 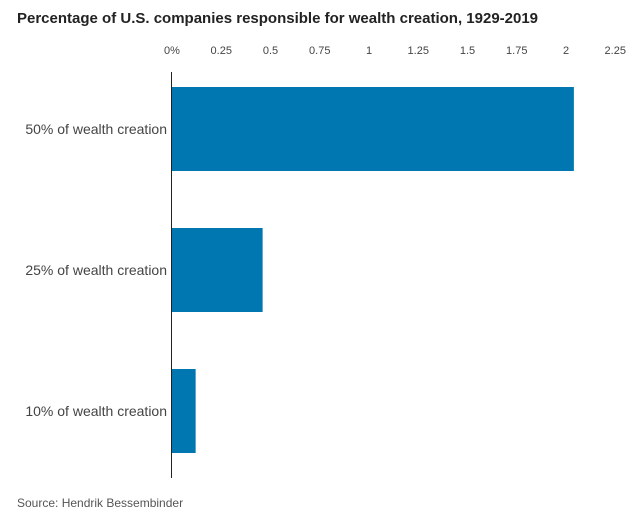 I want to click on category-label: 10% of wealth creation, so click(x=96, y=411).